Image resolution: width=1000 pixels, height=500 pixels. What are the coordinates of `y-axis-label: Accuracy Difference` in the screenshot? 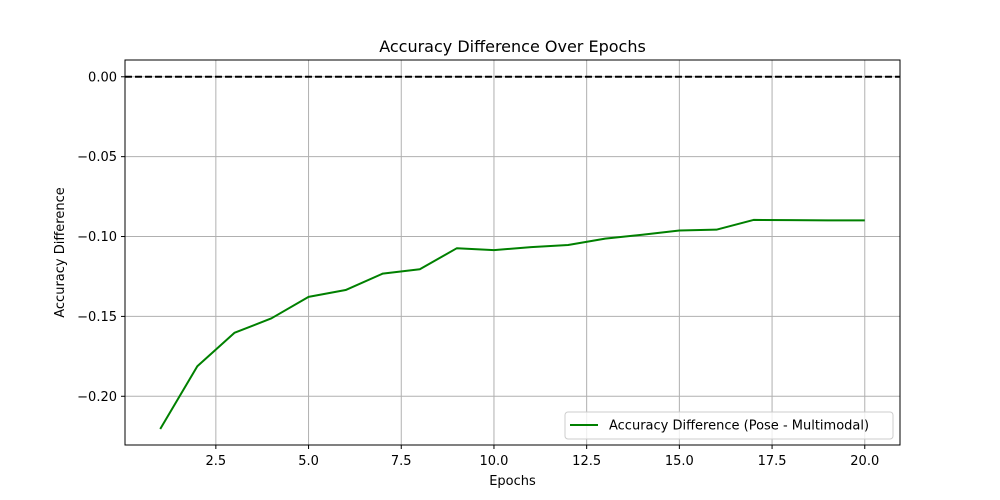 It's located at (60, 252).